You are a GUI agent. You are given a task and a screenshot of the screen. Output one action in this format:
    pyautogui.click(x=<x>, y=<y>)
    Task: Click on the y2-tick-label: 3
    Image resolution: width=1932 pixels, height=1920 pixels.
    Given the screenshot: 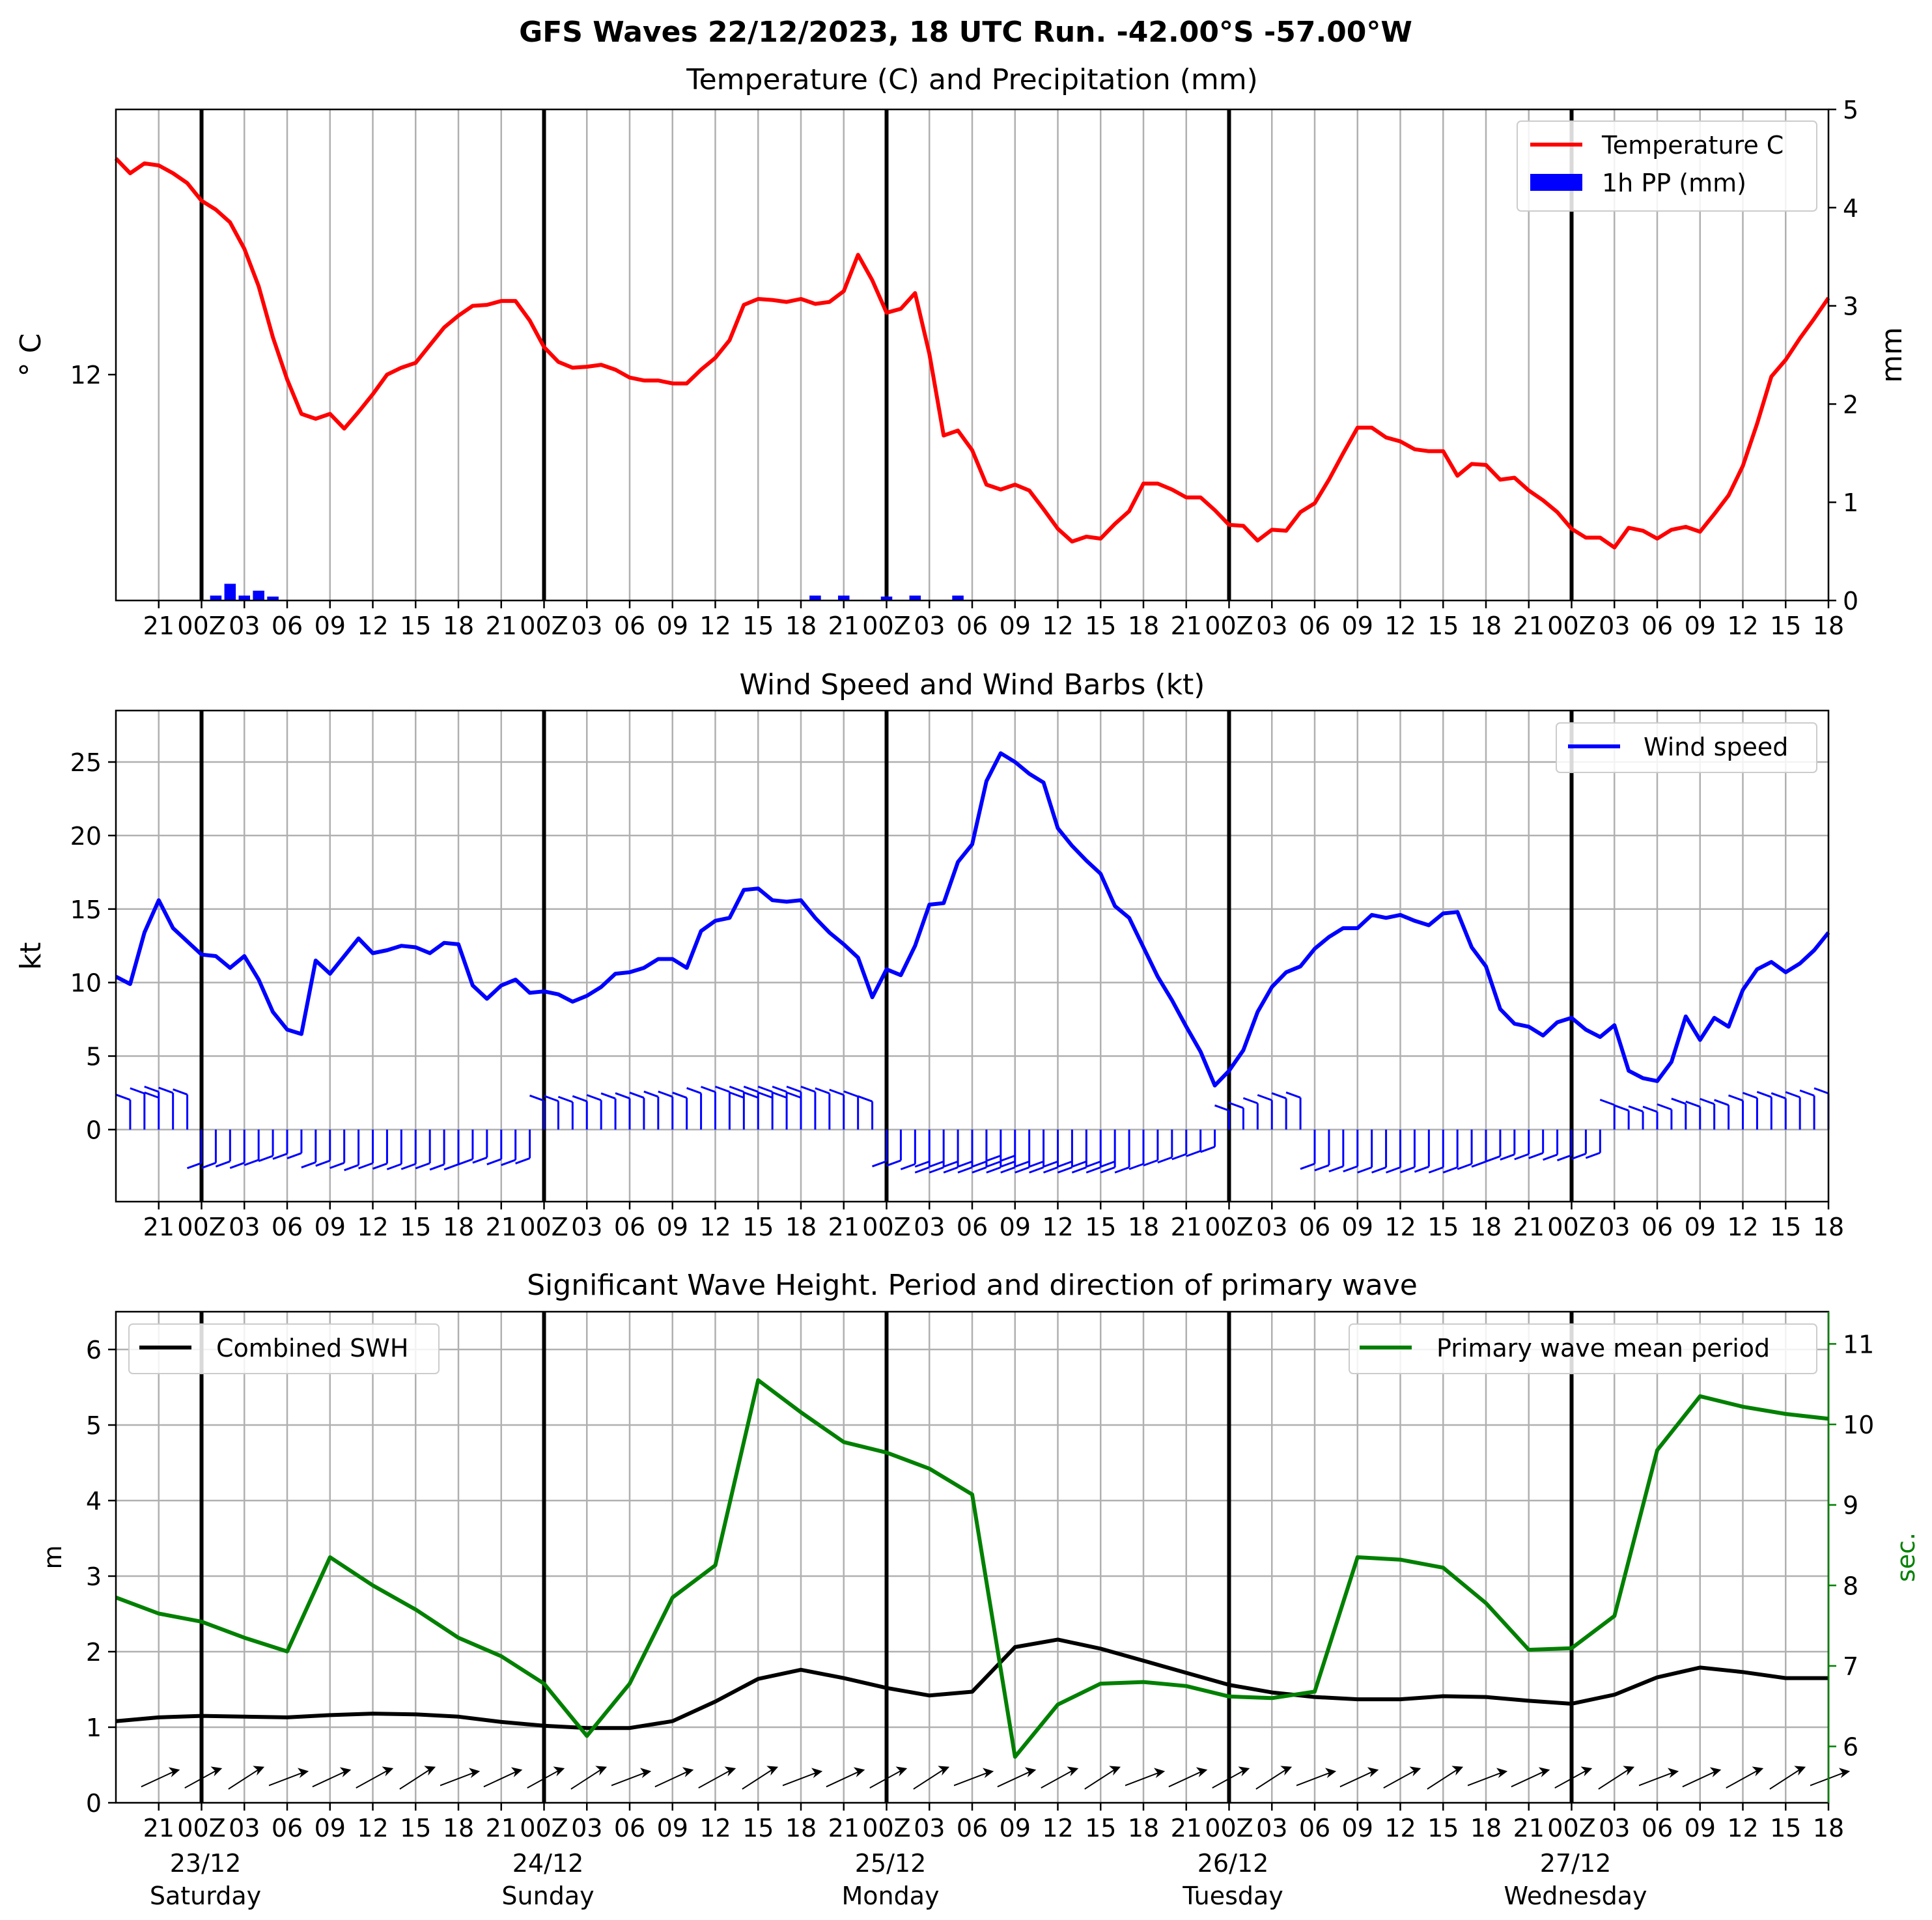 What is the action you would take?
    pyautogui.click(x=1851, y=306)
    